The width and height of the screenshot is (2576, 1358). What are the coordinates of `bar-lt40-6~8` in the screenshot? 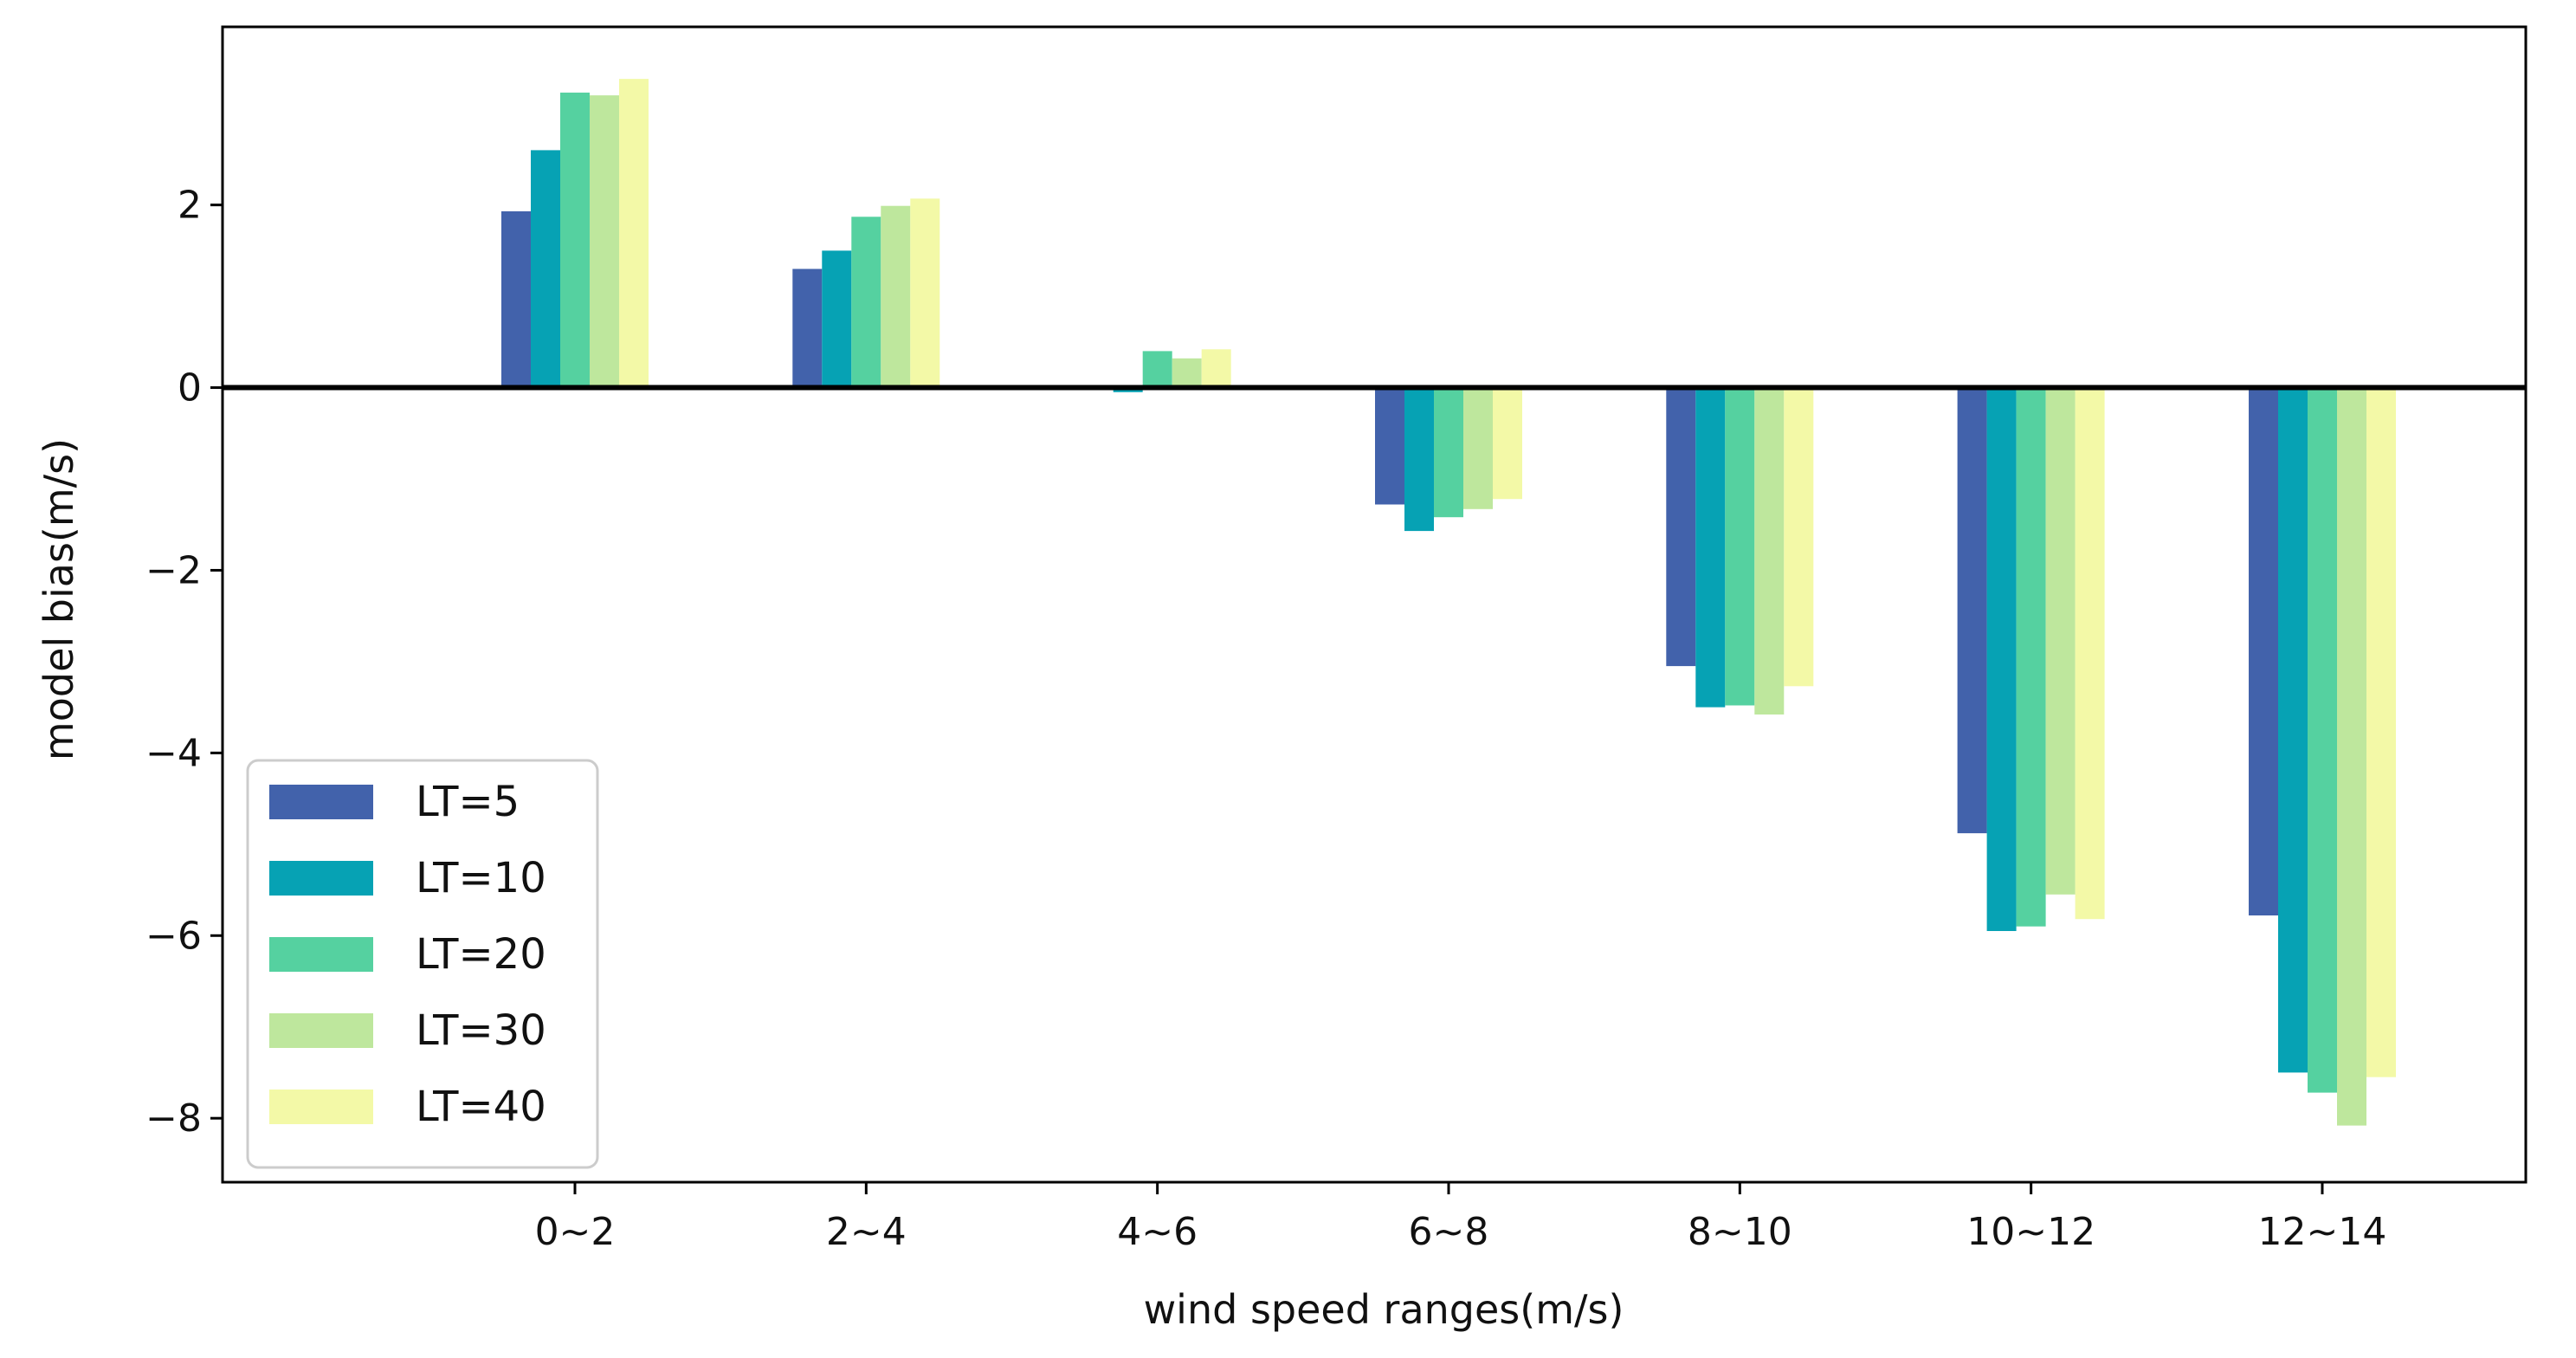 It's located at (1507, 443).